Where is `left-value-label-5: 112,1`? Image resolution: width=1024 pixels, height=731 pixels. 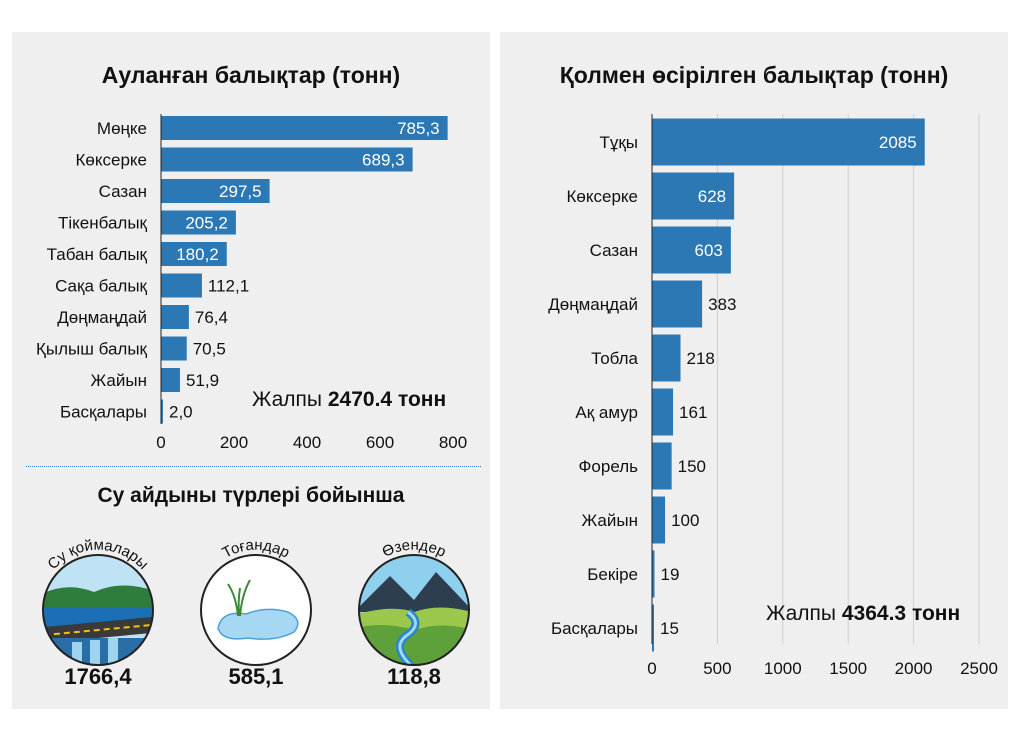 left-value-label-5: 112,1 is located at coordinates (228, 286).